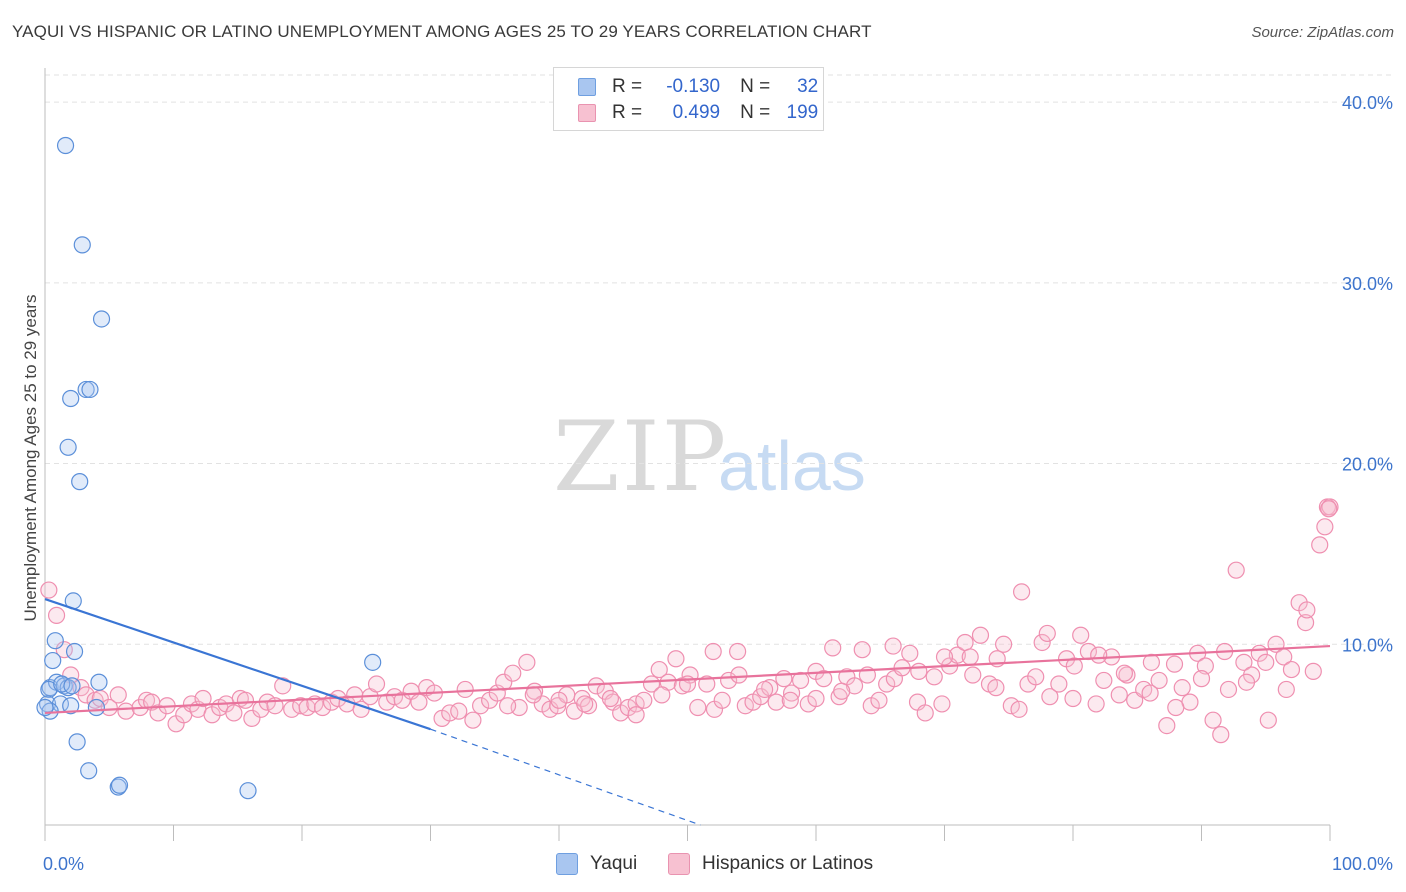 The height and width of the screenshot is (892, 1406). Describe the element at coordinates (755, 86) in the screenshot. I see `n-label: N =` at that location.